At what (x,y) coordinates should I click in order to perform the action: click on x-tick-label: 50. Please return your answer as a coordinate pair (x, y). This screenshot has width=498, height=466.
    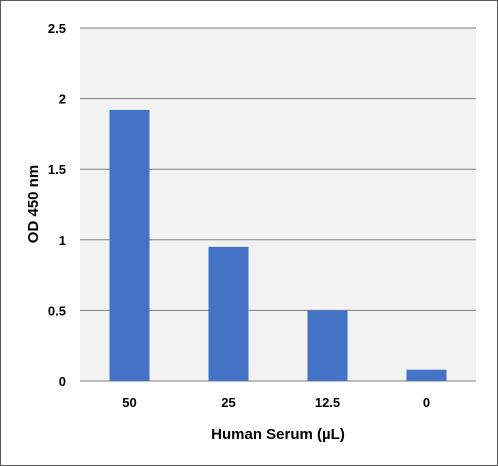
    Looking at the image, I should click on (129, 402).